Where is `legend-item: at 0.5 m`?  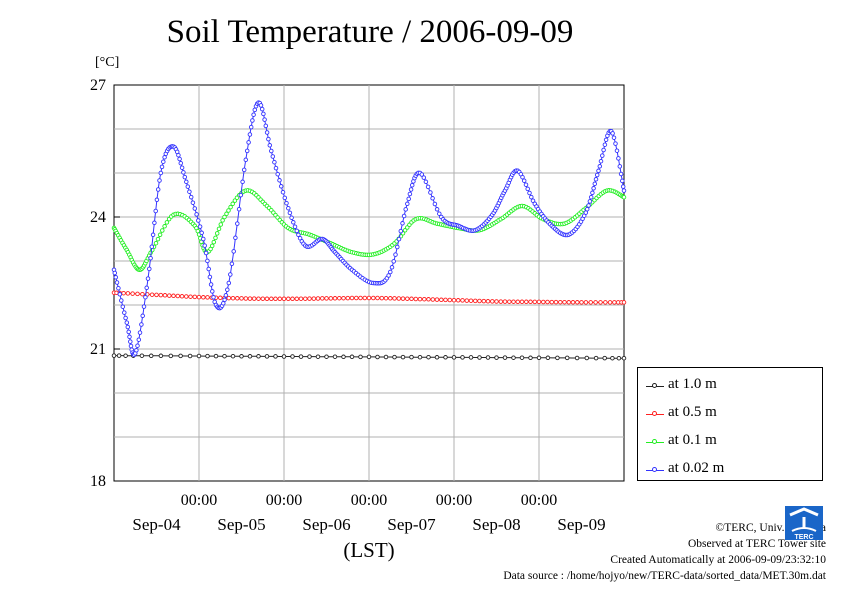 legend-item: at 0.5 m is located at coordinates (730, 416).